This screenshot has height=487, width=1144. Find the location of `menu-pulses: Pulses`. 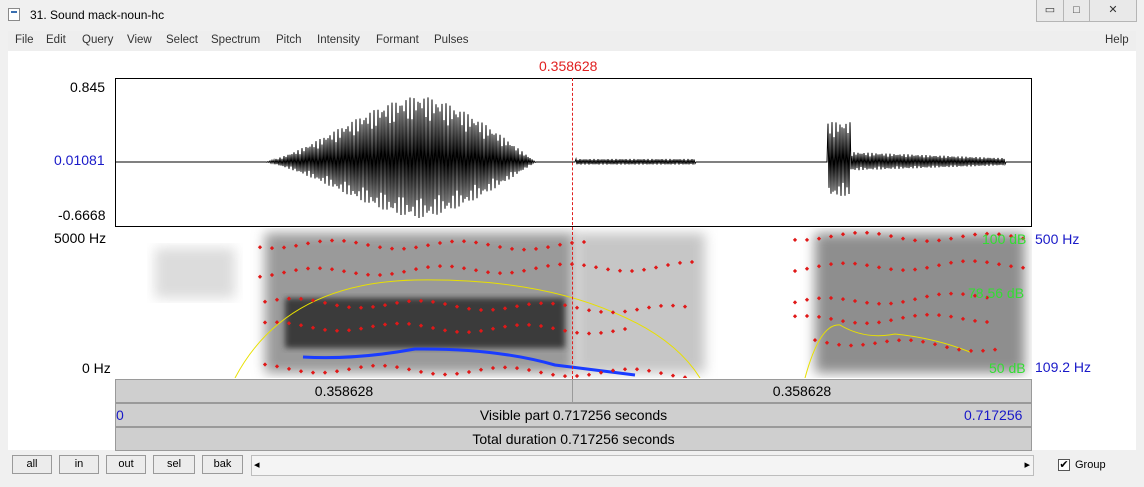

menu-pulses: Pulses is located at coordinates (451, 40).